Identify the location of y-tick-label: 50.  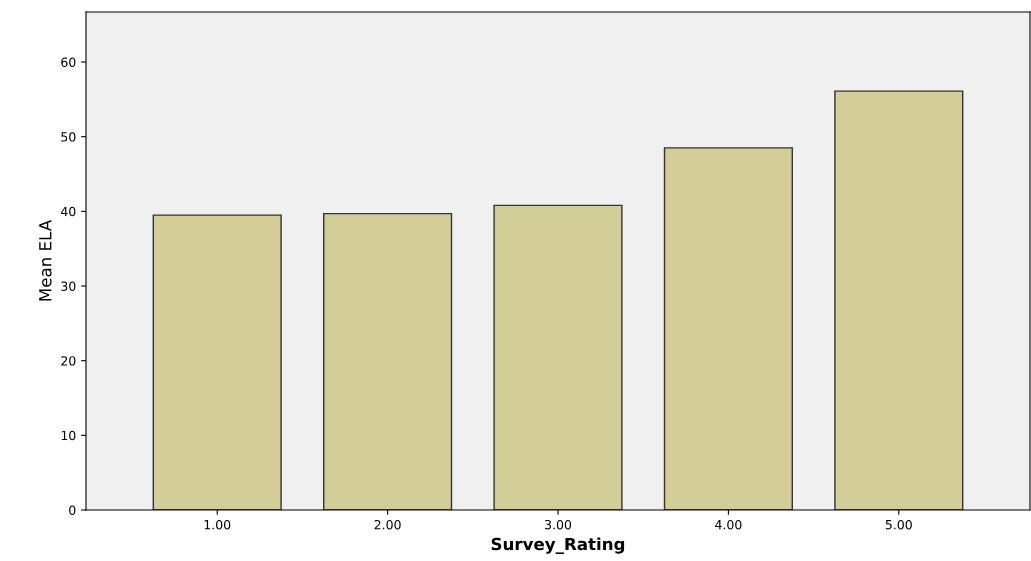
(68, 137).